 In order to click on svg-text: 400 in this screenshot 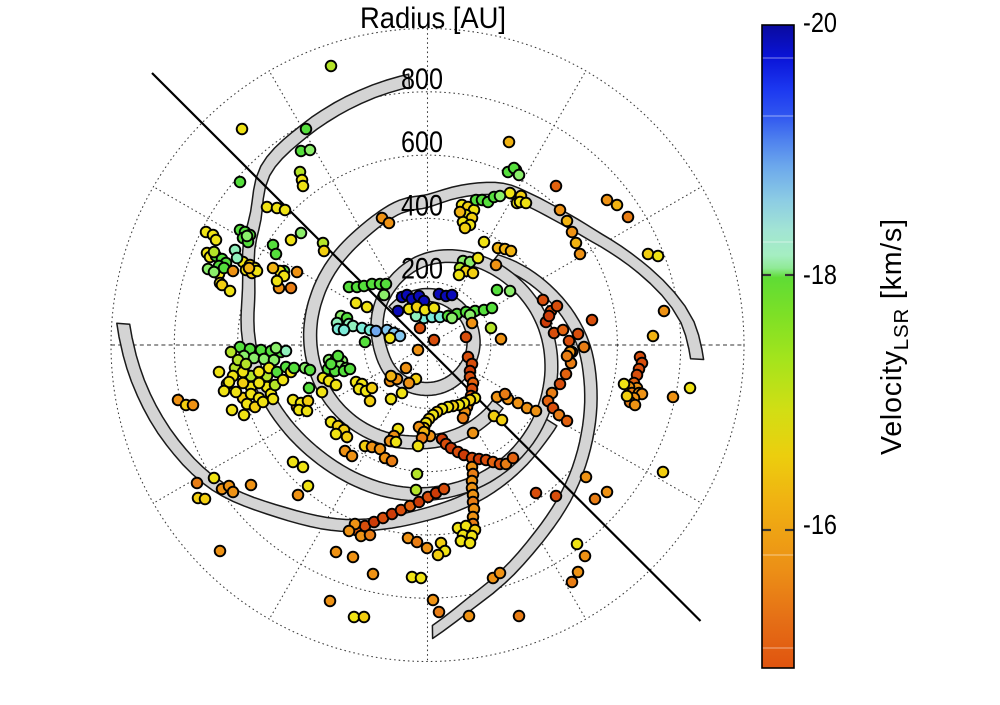, I will do `click(422, 205)`.